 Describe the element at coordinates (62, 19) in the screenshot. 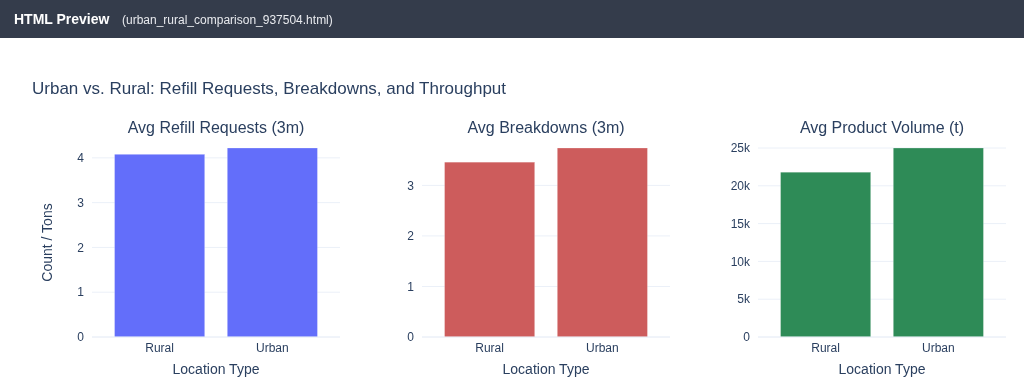

I see `text: HTML Preview` at that location.